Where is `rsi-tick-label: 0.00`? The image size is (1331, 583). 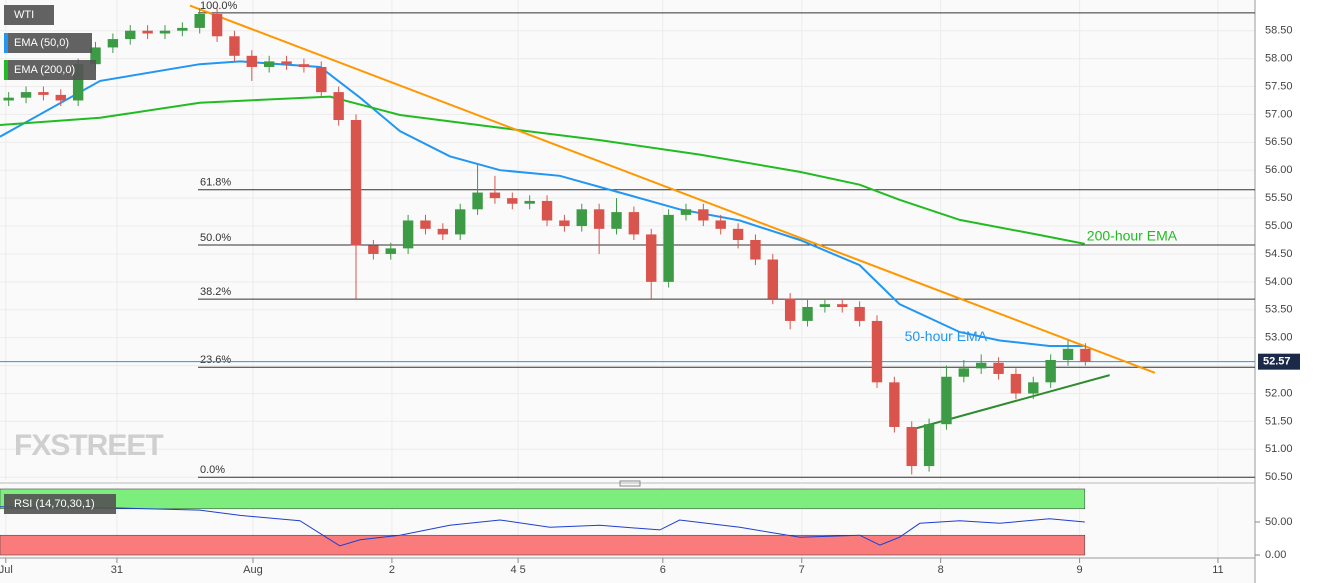 rsi-tick-label: 0.00 is located at coordinates (1275, 555).